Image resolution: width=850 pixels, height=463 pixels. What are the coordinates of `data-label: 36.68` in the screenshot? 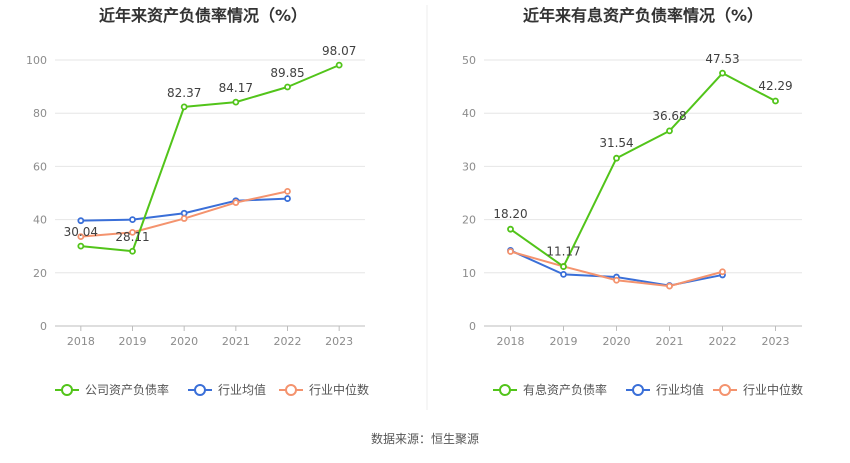 It's located at (669, 116).